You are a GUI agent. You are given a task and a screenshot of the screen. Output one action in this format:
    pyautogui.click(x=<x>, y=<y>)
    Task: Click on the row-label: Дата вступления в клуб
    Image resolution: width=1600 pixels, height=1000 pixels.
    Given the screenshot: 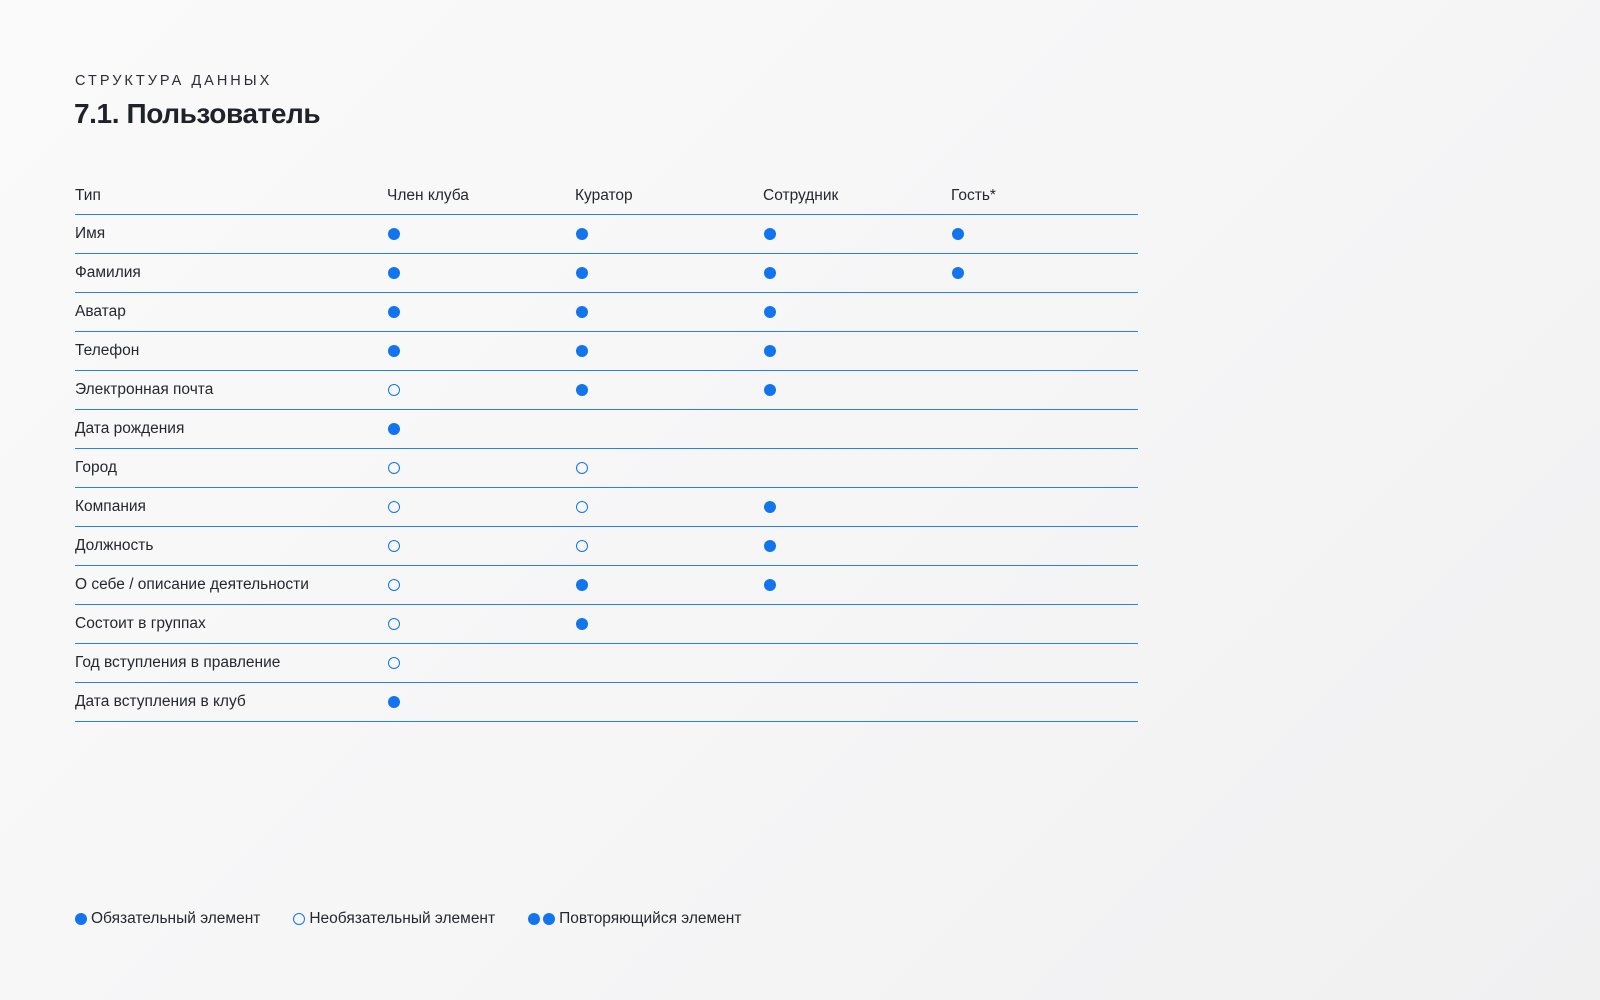 What is the action you would take?
    pyautogui.click(x=231, y=702)
    